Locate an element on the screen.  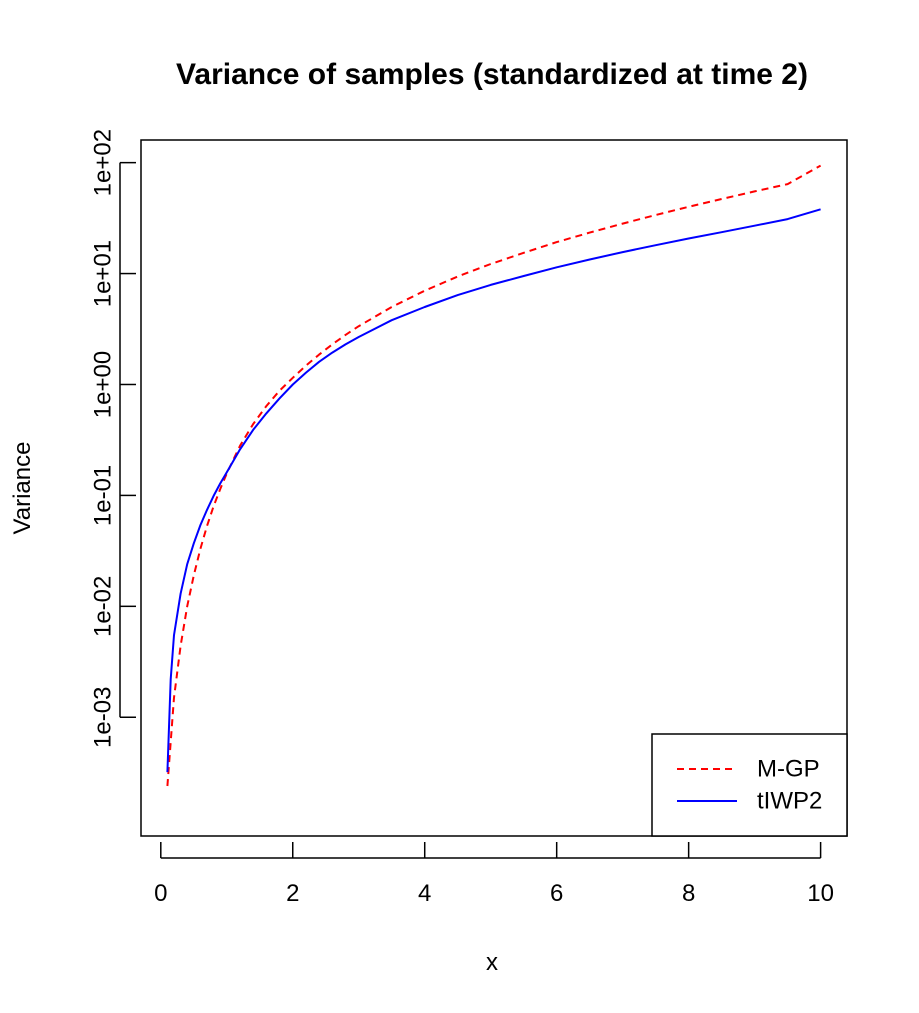
y-tick-label: 1e+02 is located at coordinates (103, 162).